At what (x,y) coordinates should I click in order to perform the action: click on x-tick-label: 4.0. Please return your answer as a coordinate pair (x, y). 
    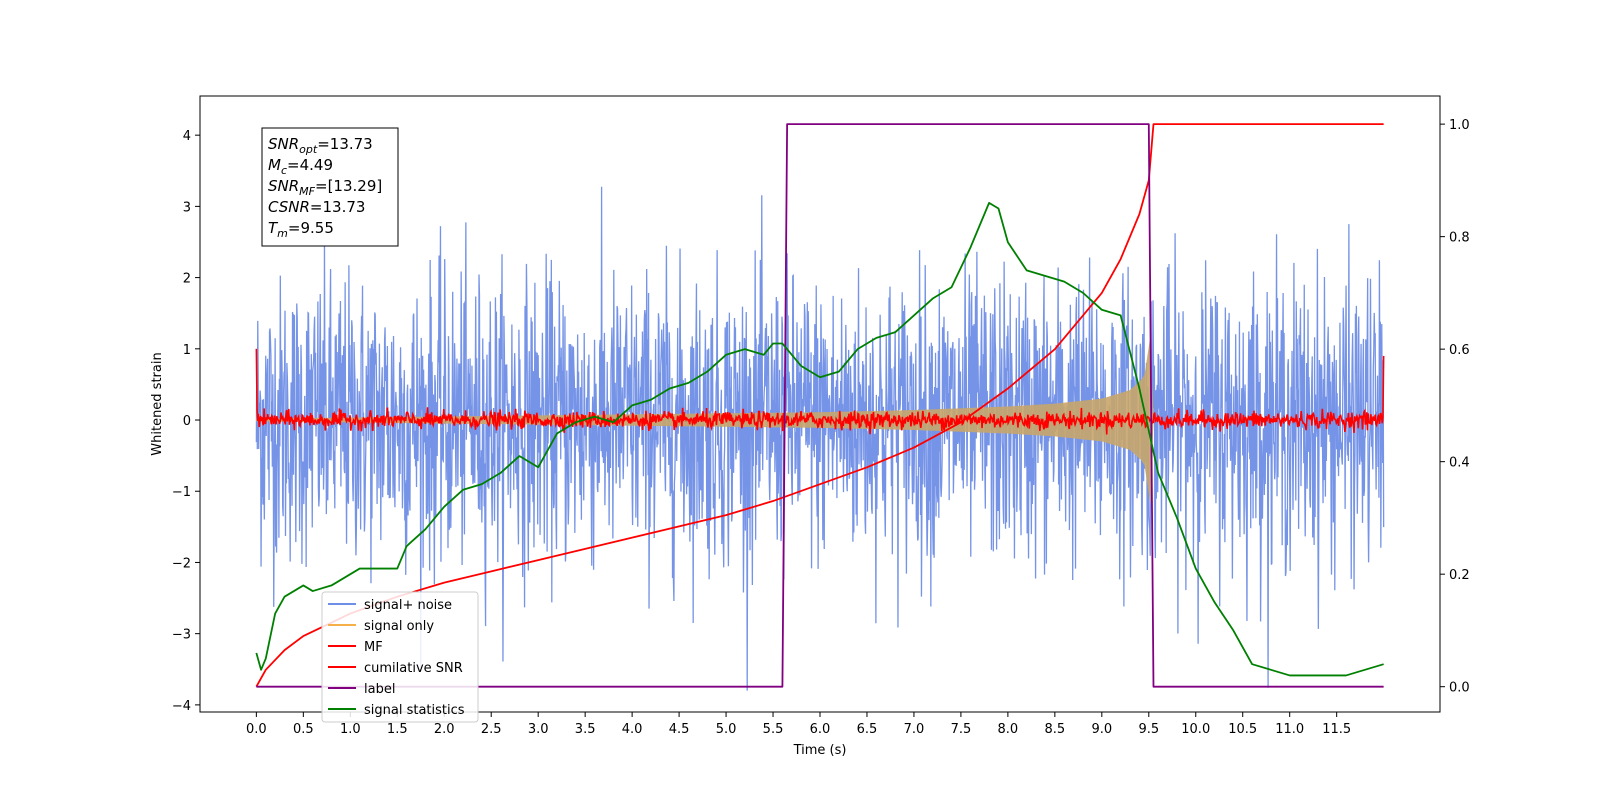
    Looking at the image, I should click on (632, 729).